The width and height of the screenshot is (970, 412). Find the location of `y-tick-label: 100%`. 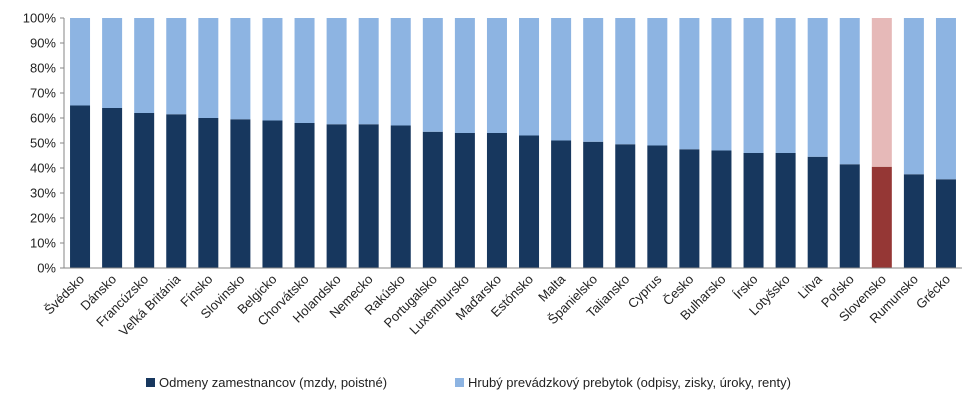

y-tick-label: 100% is located at coordinates (40, 18).